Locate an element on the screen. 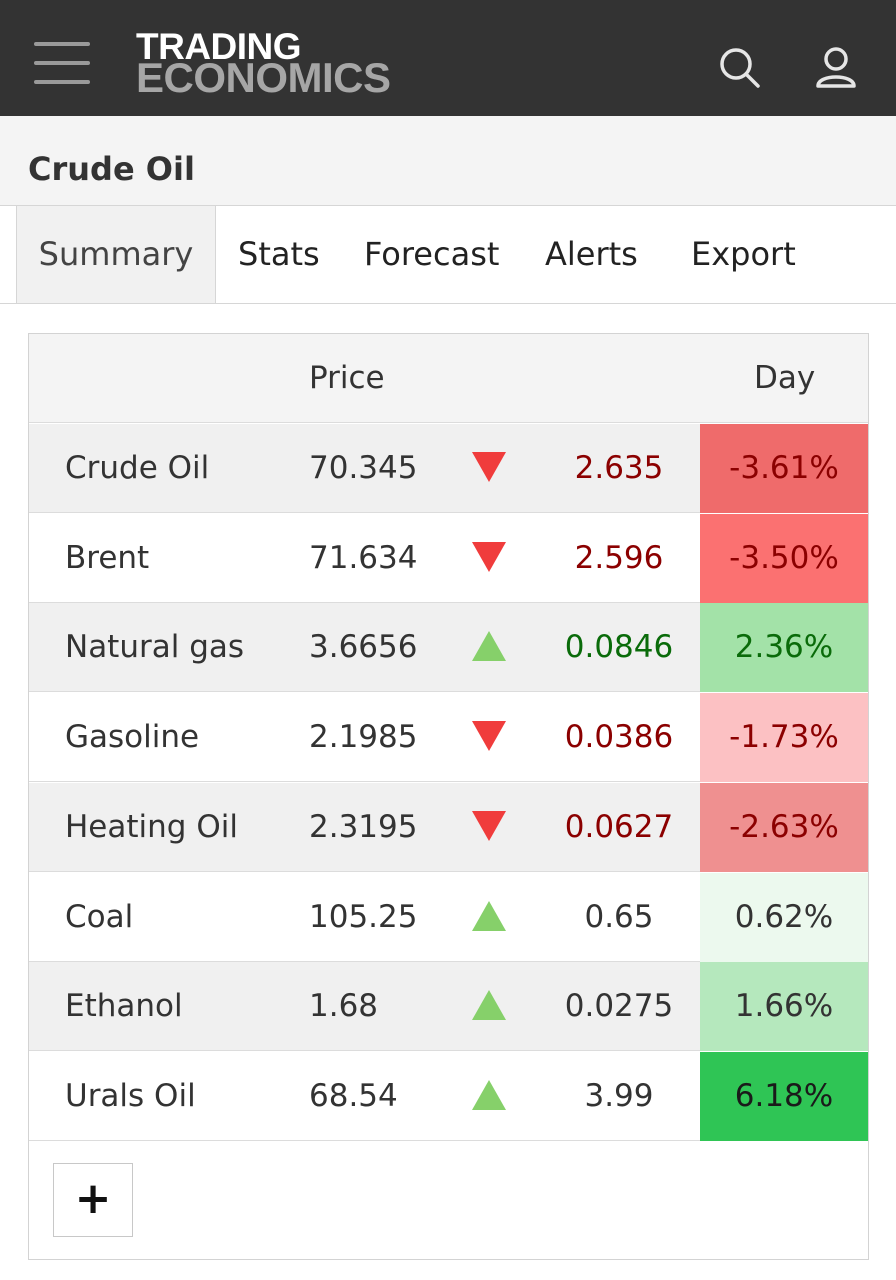 This screenshot has width=896, height=1280. day-change-percent: -1.73% is located at coordinates (784, 738).